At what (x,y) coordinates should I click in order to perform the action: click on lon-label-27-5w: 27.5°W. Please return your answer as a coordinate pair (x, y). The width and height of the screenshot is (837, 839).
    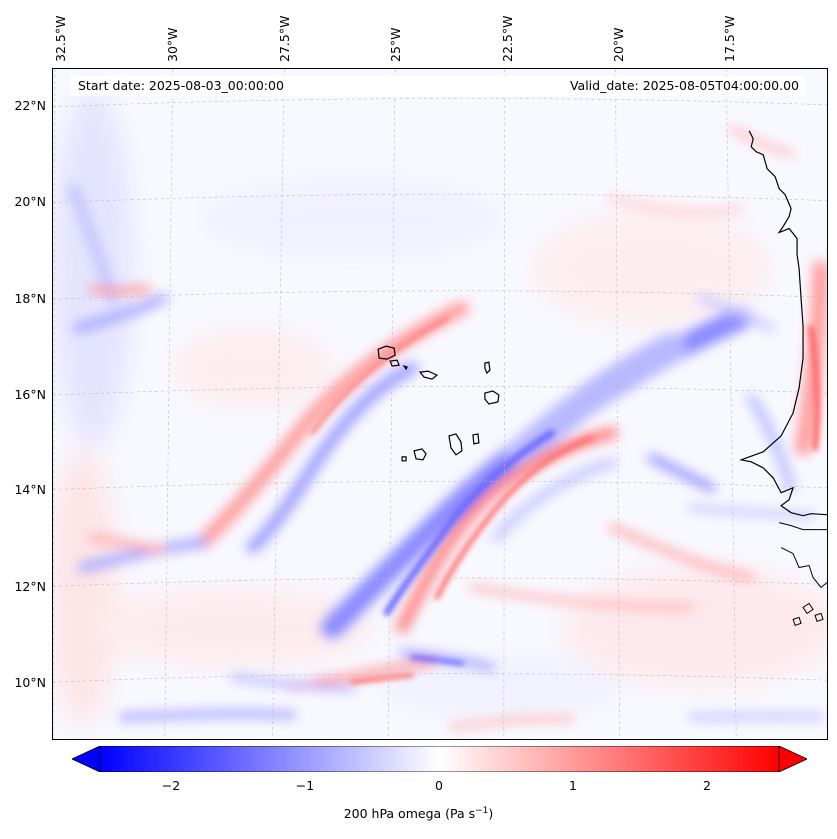
    Looking at the image, I should click on (284, 38).